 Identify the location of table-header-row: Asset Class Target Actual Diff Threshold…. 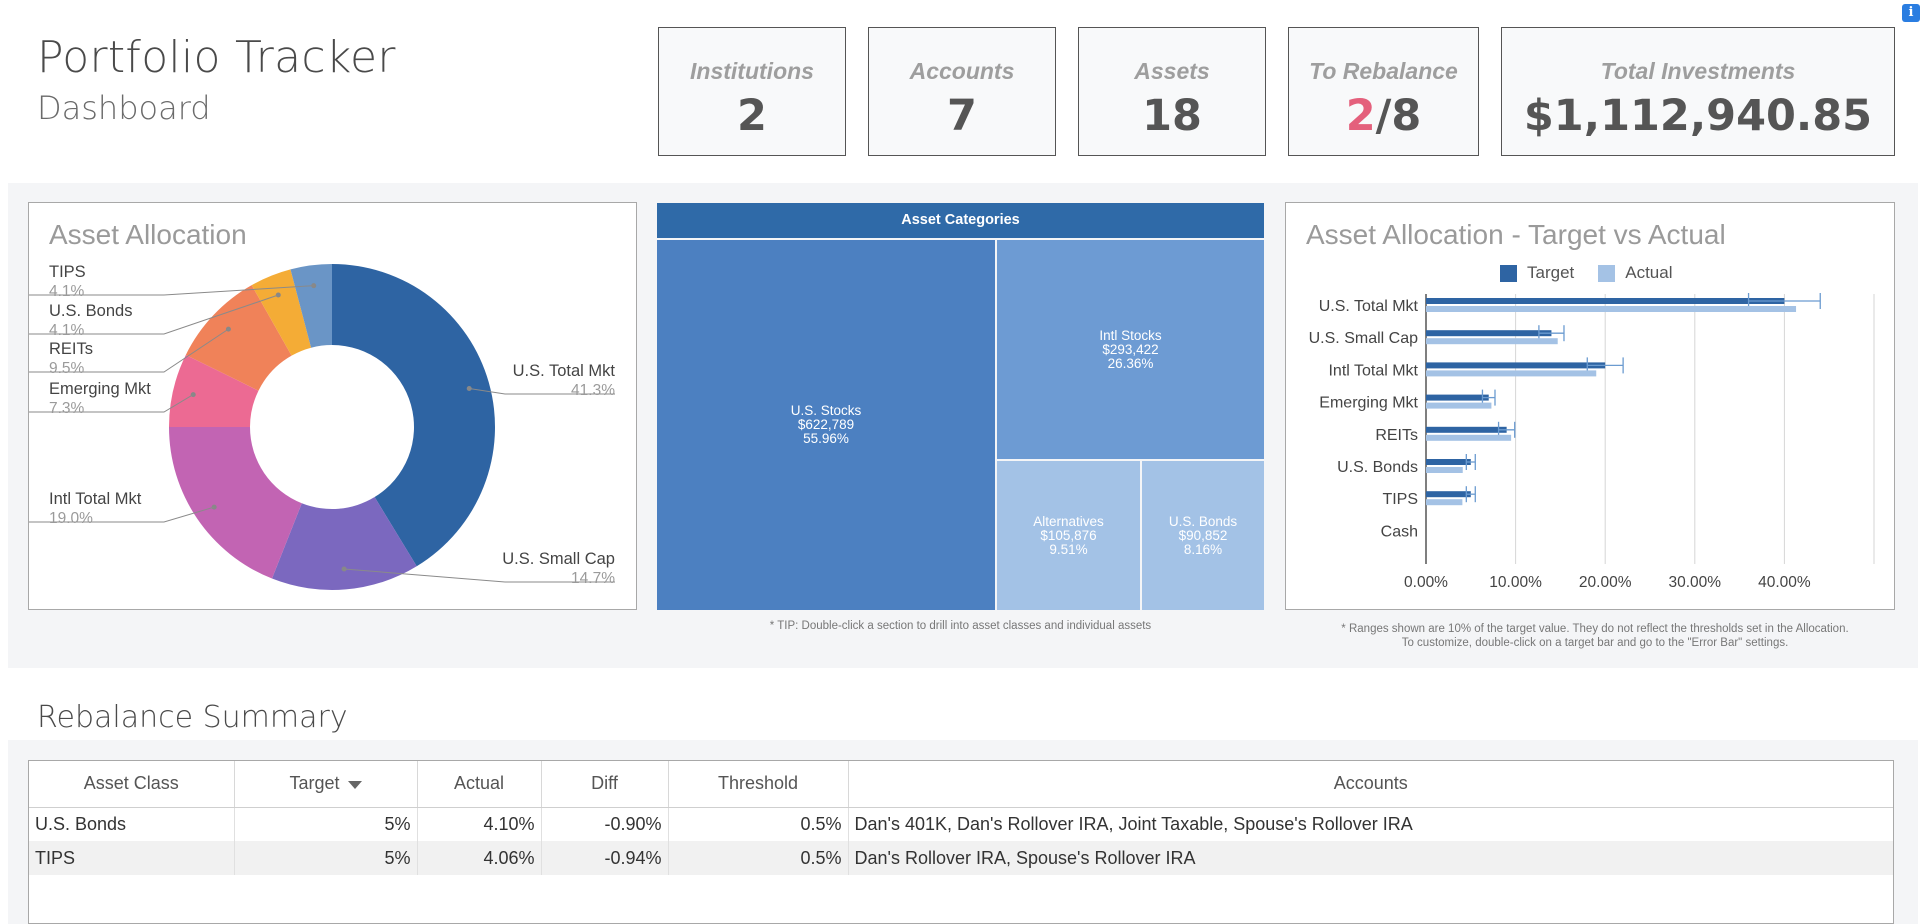
(961, 784).